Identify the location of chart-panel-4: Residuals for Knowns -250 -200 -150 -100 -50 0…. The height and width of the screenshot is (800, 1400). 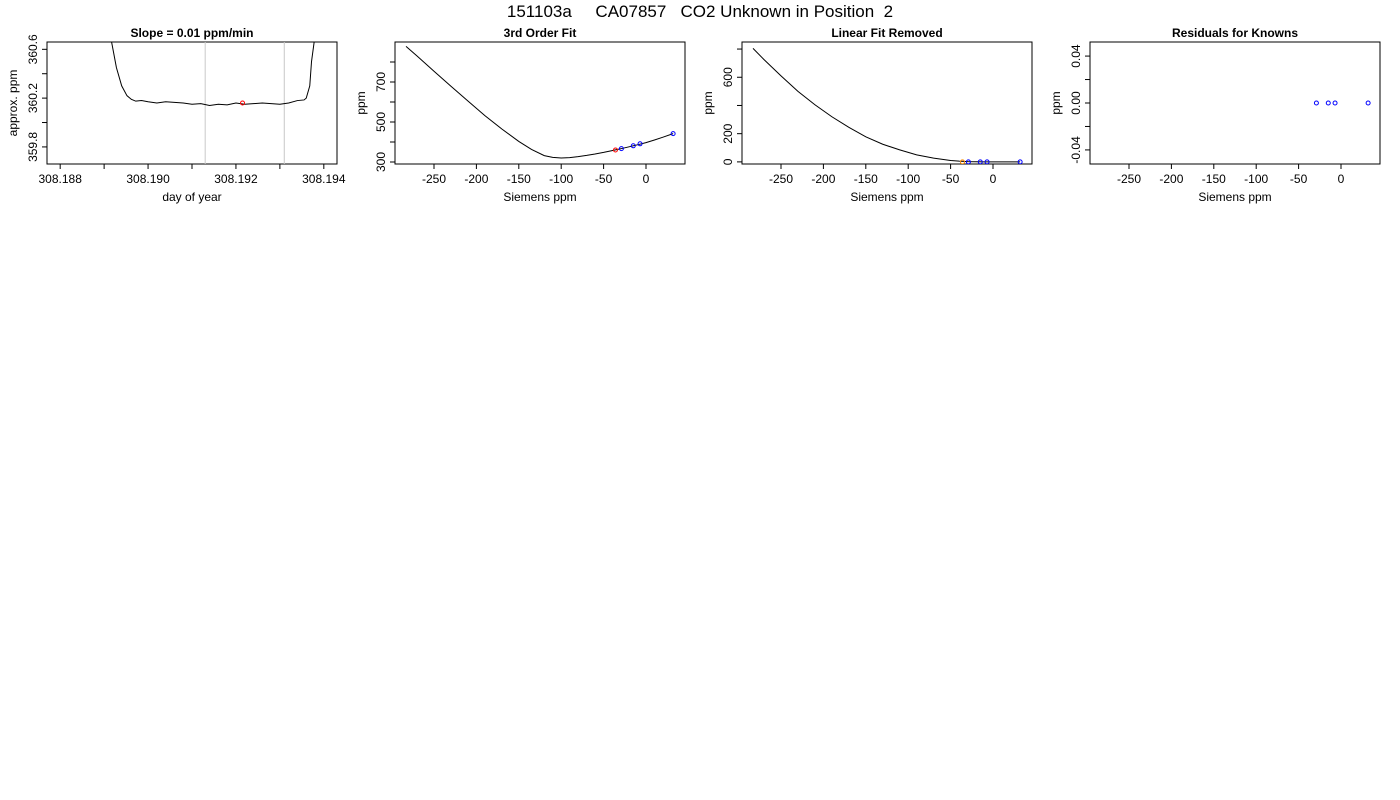
(1215, 115).